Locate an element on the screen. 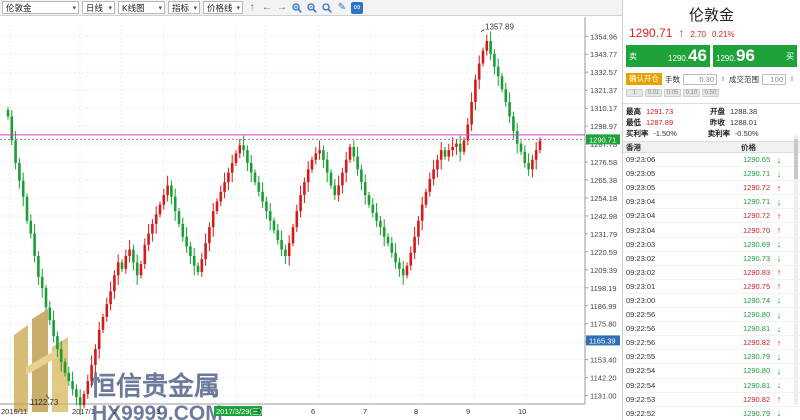 The height and width of the screenshot is (420, 800). indicator-select: 指标 ▾ is located at coordinates (184, 7).